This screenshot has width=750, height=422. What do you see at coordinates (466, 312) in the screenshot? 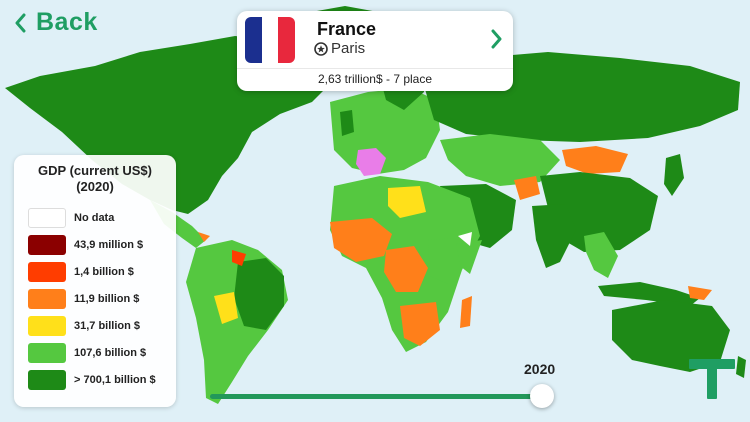
I see `madagascar-region` at bounding box center [466, 312].